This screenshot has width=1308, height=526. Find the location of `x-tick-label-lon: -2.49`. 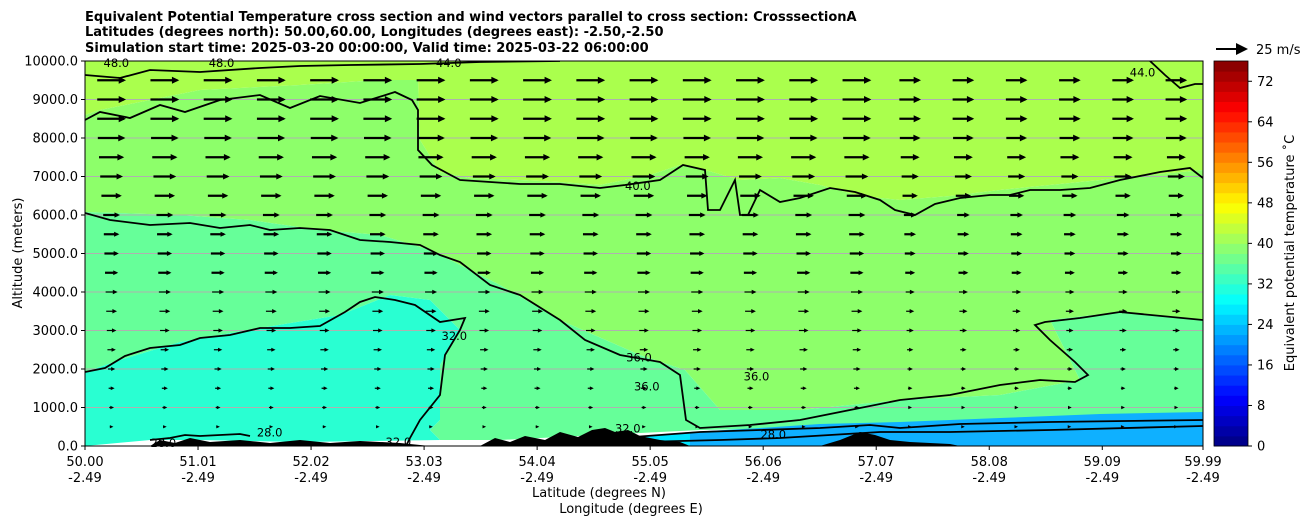

x-tick-label-lon: -2.49 is located at coordinates (424, 478).